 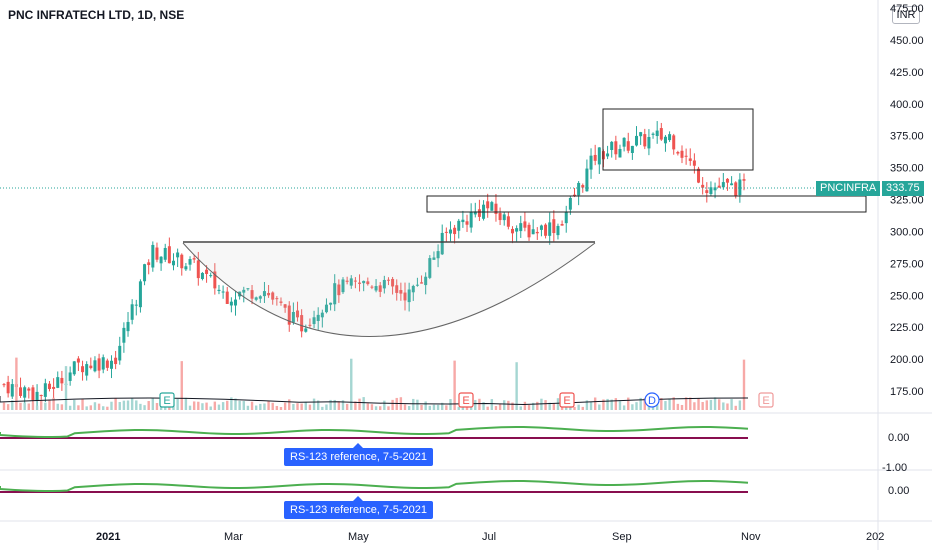 What do you see at coordinates (903, 188) in the screenshot?
I see `last-price-value: 333.75` at bounding box center [903, 188].